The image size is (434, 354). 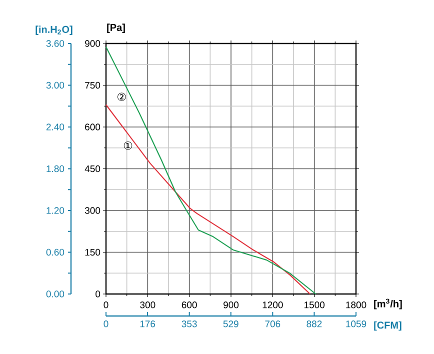 What do you see at coordinates (92, 210) in the screenshot?
I see `y-tick-label: 300` at bounding box center [92, 210].